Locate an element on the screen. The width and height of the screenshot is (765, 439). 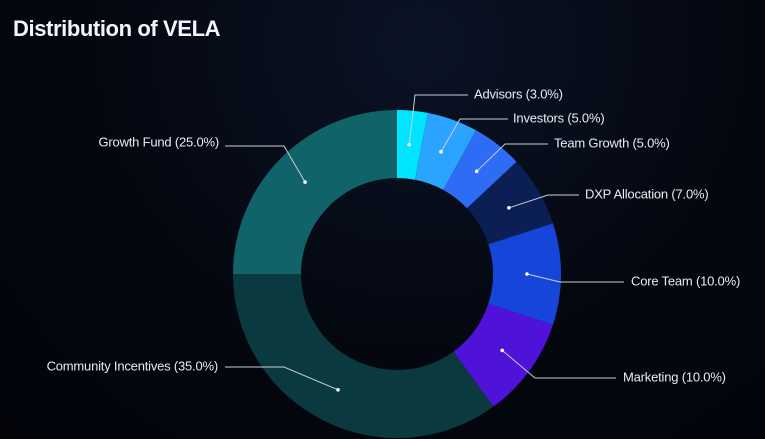
leader-line-investors is located at coordinates (474, 135).